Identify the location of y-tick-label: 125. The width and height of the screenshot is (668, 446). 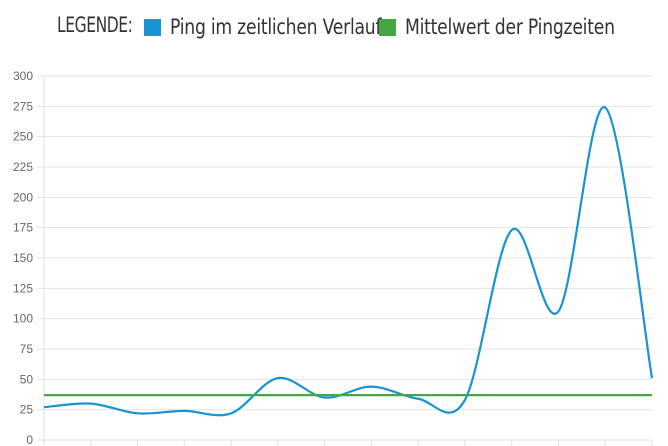
(23, 288).